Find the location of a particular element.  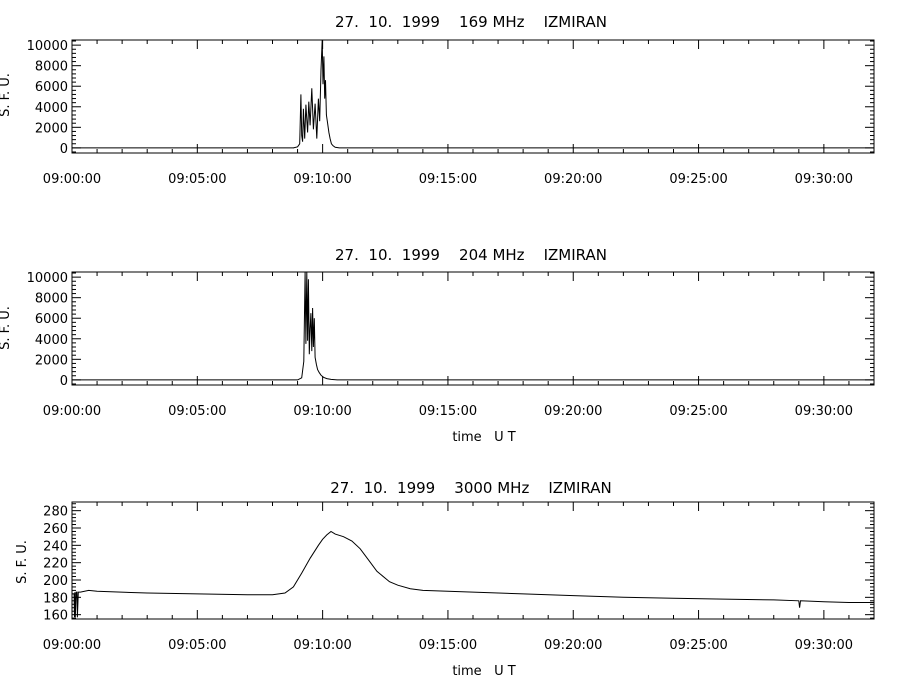

chart-title: 27. 10. 1999 3000 MHz IZMIRAN is located at coordinates (471, 488).